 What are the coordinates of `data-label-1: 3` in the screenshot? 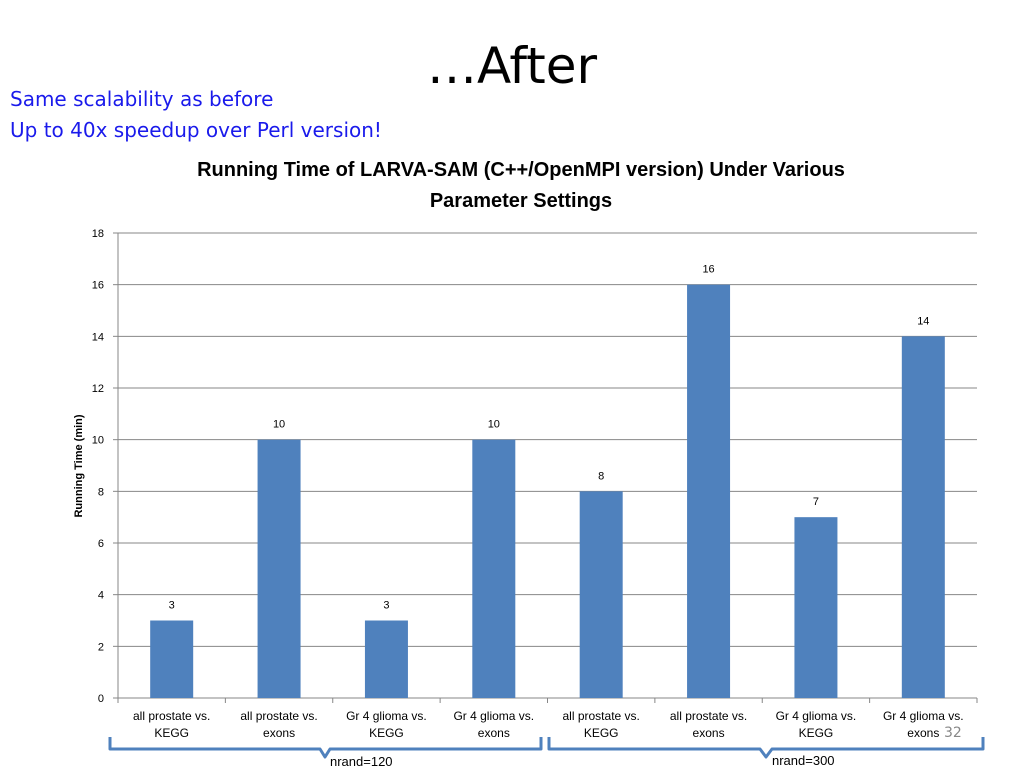 It's located at (172, 606).